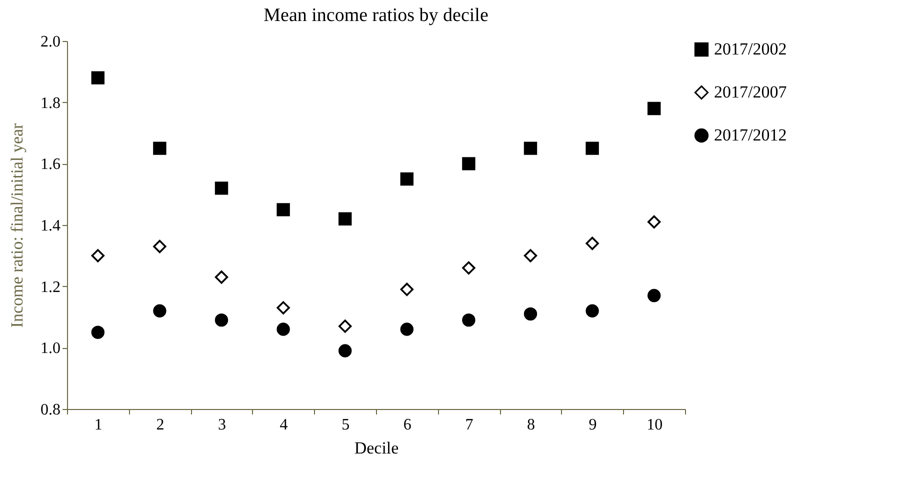 Image resolution: width=898 pixels, height=489 pixels. What do you see at coordinates (407, 425) in the screenshot?
I see `x-tick-label: 6` at bounding box center [407, 425].